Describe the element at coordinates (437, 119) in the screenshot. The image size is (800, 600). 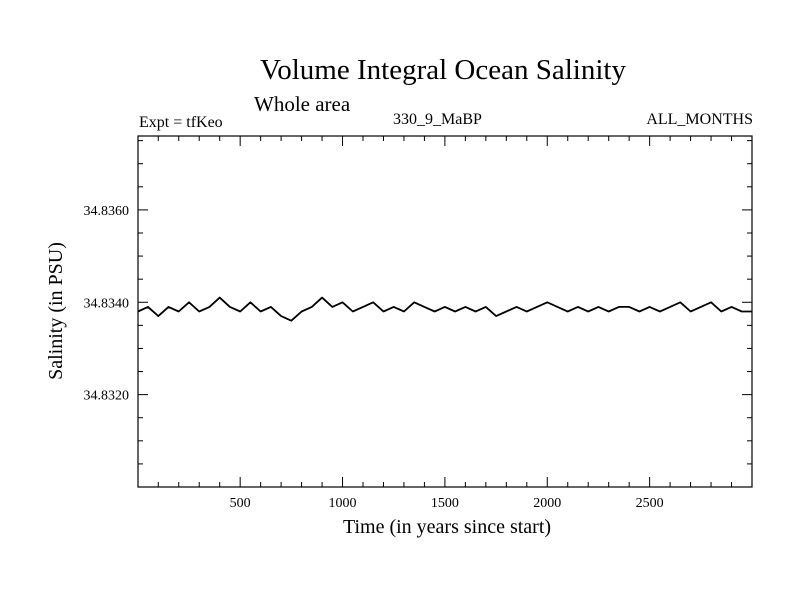
I see `run-label: 330_9_MaBP` at that location.